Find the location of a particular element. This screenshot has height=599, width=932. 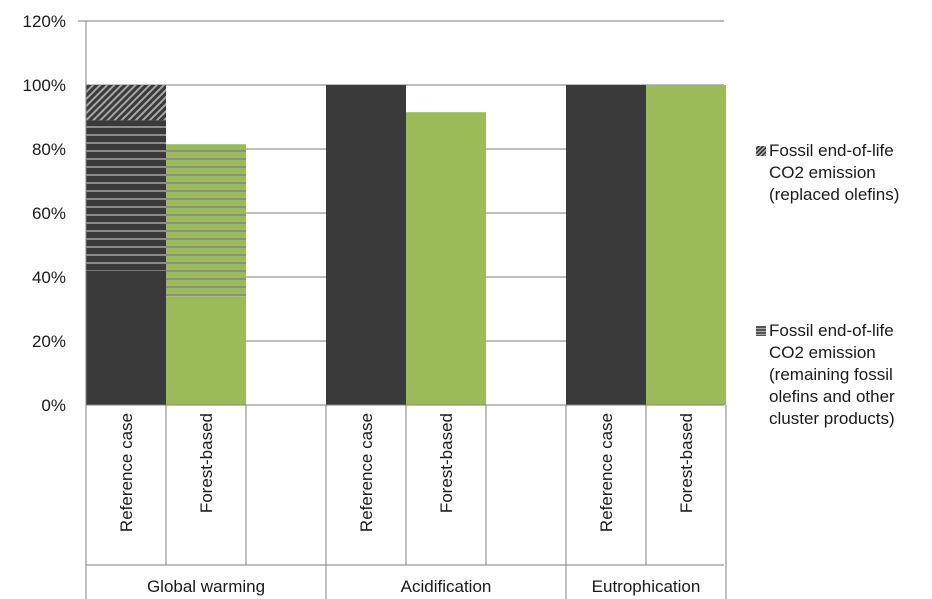

y-tick-label: 100% is located at coordinates (44, 85).